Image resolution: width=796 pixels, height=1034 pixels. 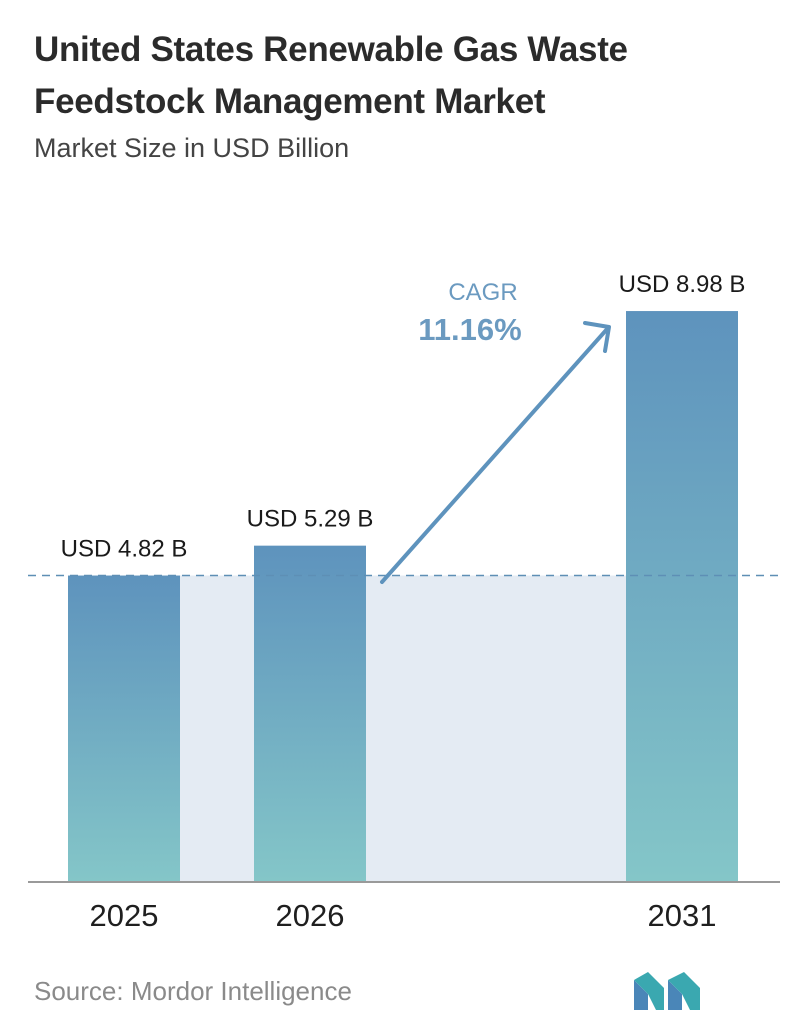 What do you see at coordinates (310, 915) in the screenshot?
I see `x-tick-2026: 2026` at bounding box center [310, 915].